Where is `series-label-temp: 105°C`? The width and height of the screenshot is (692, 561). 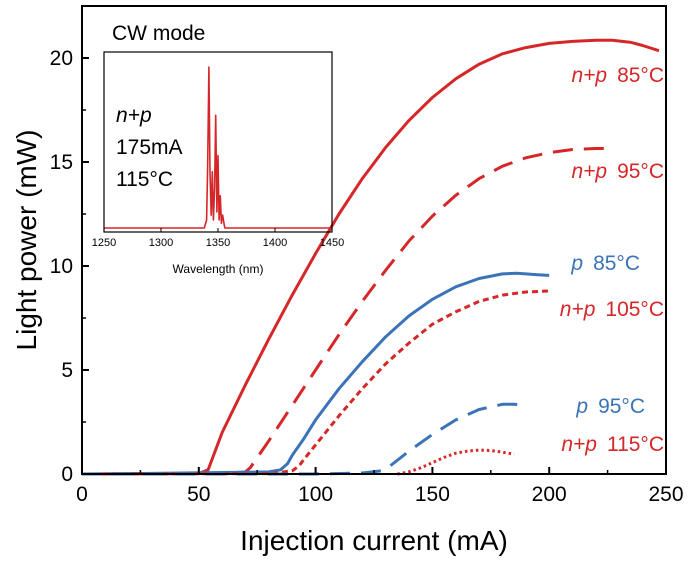
series-label-temp: 105°C is located at coordinates (634, 309).